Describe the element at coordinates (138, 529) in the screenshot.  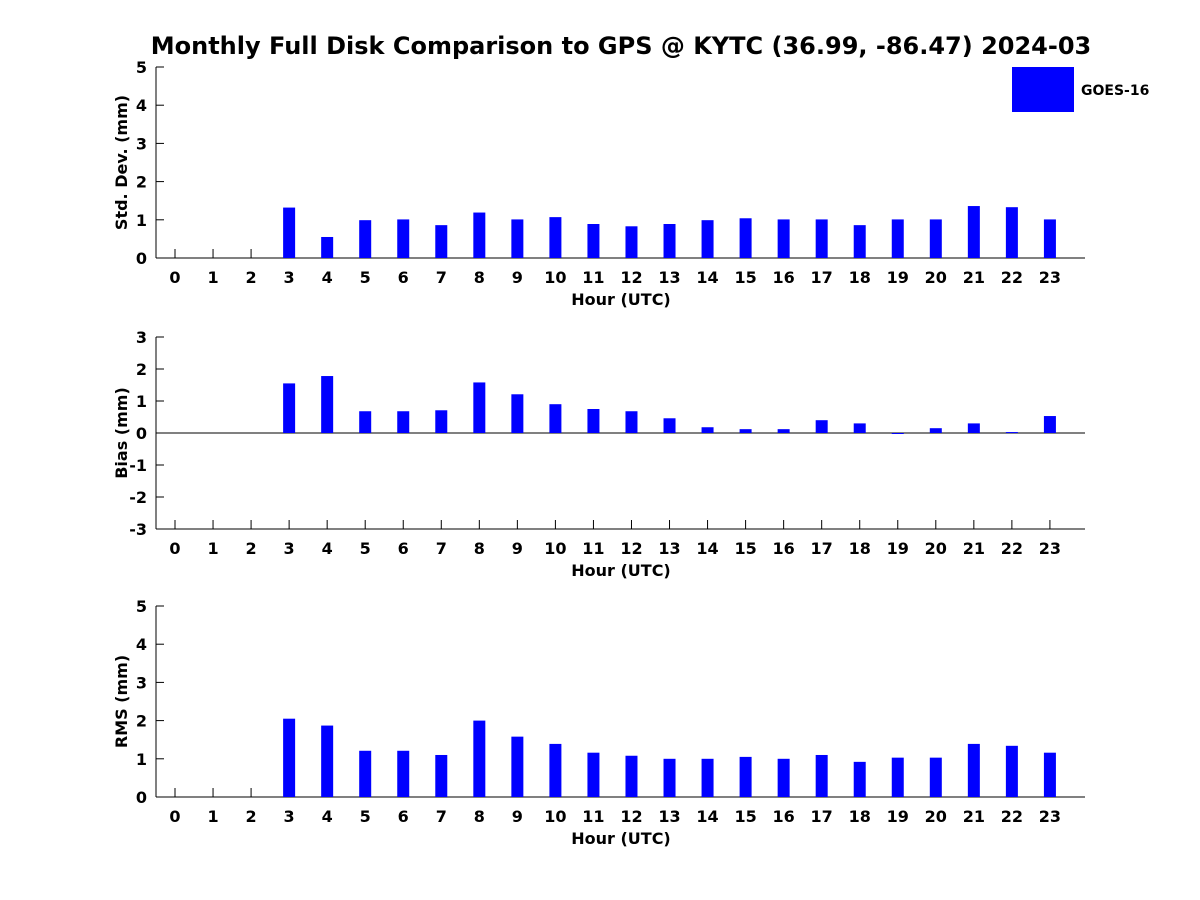
I see `y-tick-label: -3` at that location.